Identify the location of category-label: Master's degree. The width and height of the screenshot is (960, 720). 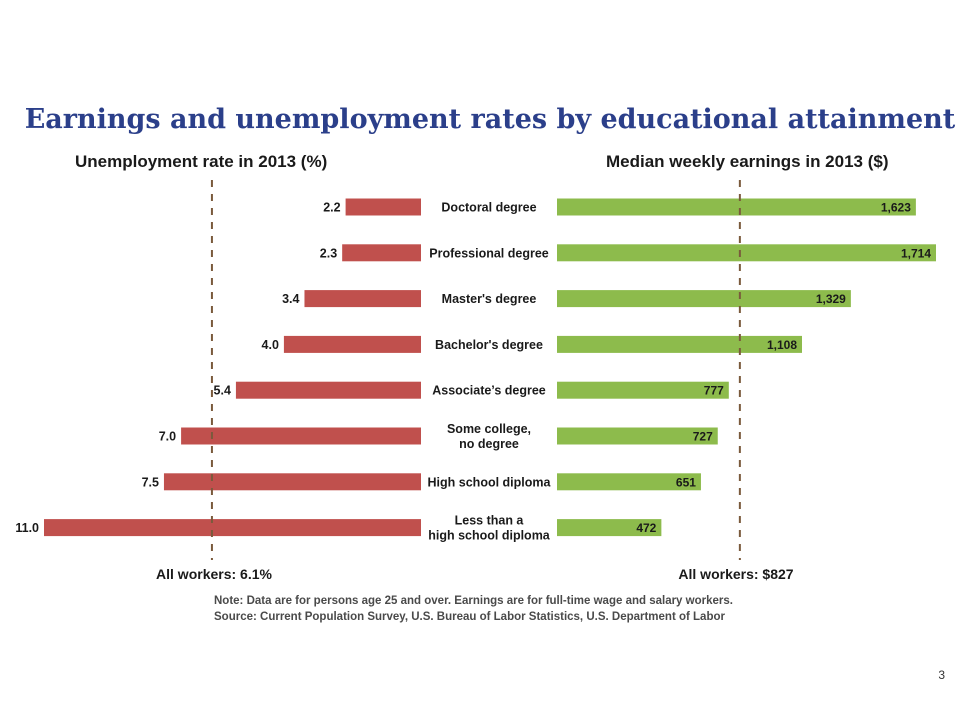
(489, 299).